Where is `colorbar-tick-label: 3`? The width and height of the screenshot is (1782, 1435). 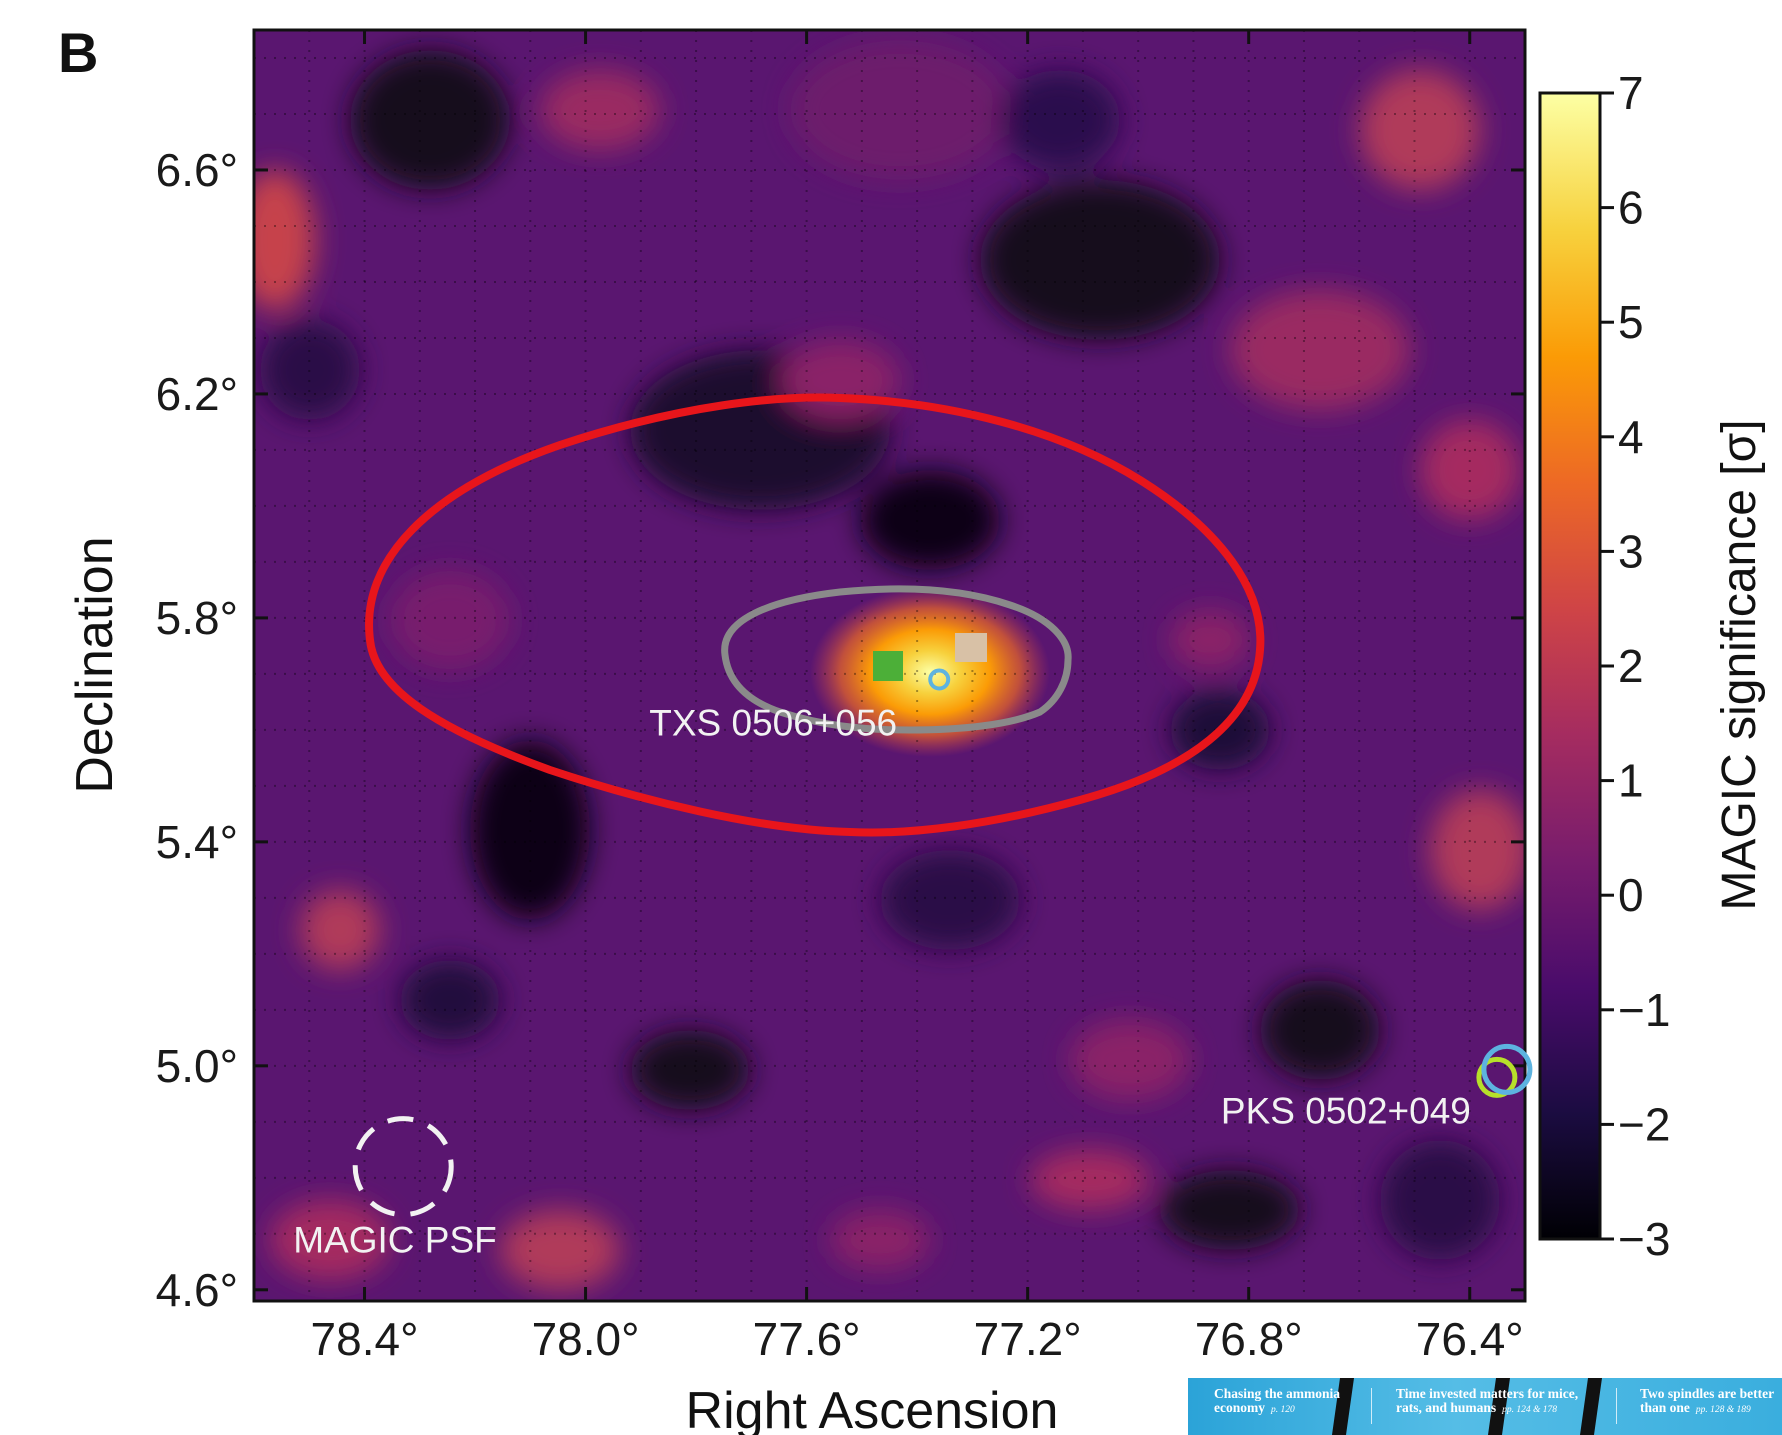
colorbar-tick-label: 3 is located at coordinates (1631, 551).